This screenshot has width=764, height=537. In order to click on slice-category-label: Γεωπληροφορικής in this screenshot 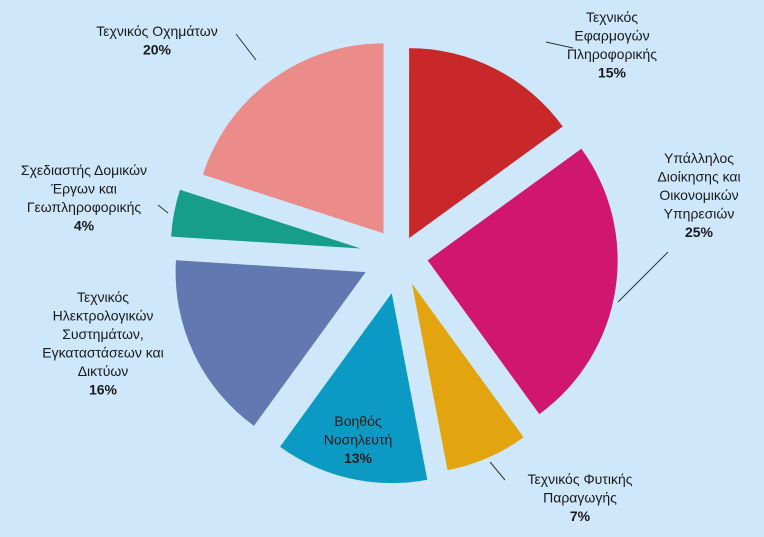, I will do `click(84, 207)`.